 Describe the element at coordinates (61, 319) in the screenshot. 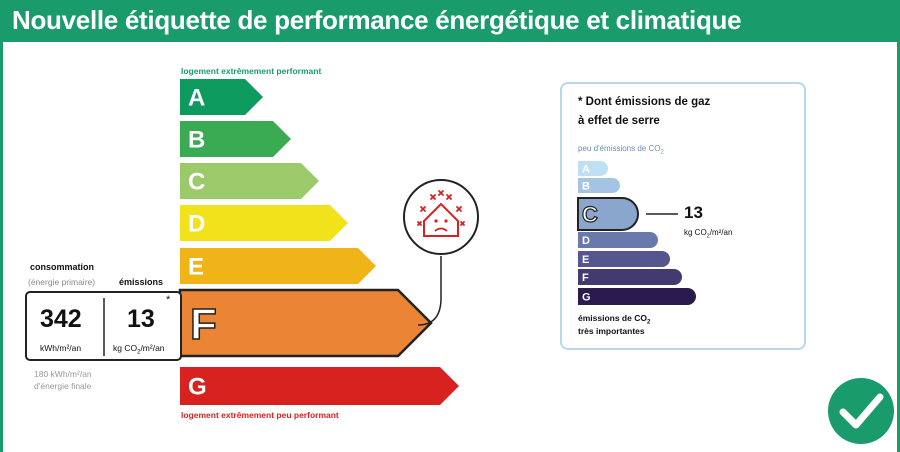

I see `consumption-value: 342` at that location.